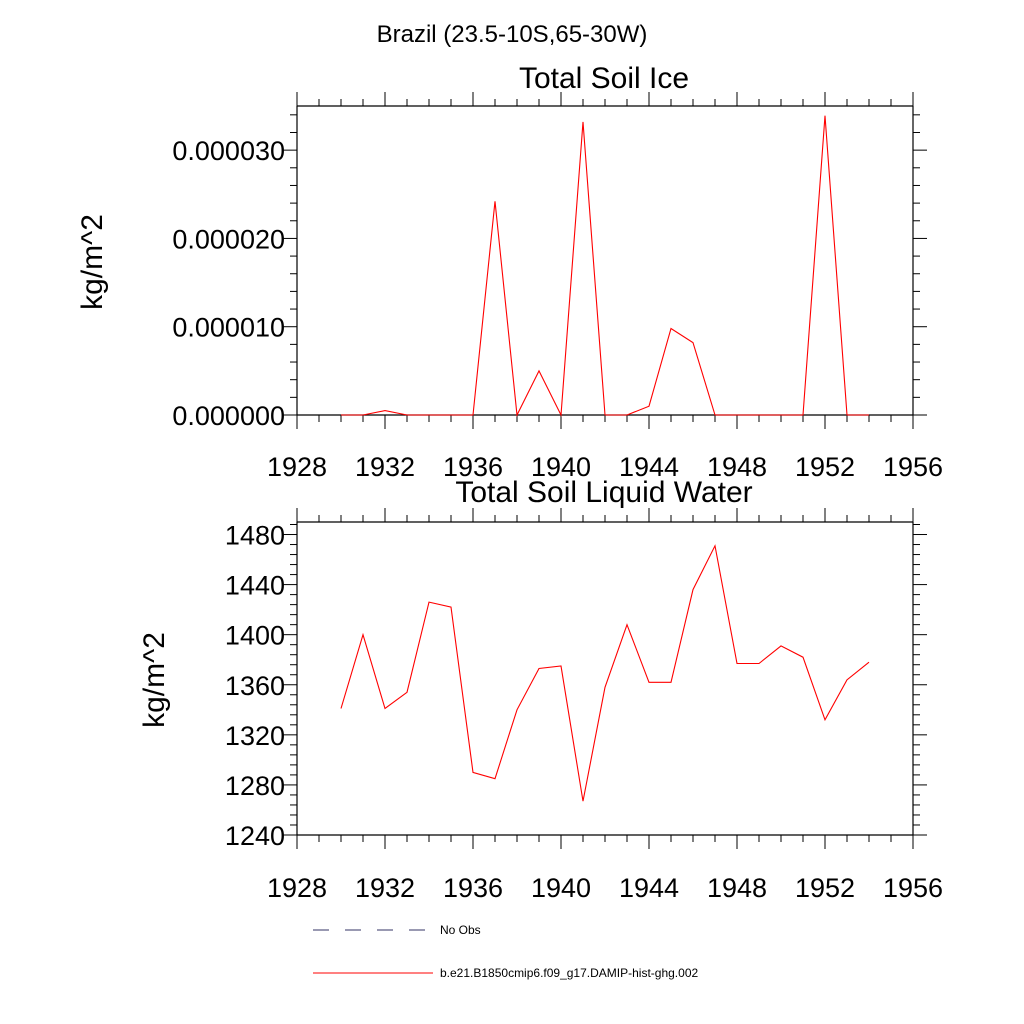 The image size is (1024, 1024). Describe the element at coordinates (604, 78) in the screenshot. I see `chart-title: Total Soil Ice` at that location.